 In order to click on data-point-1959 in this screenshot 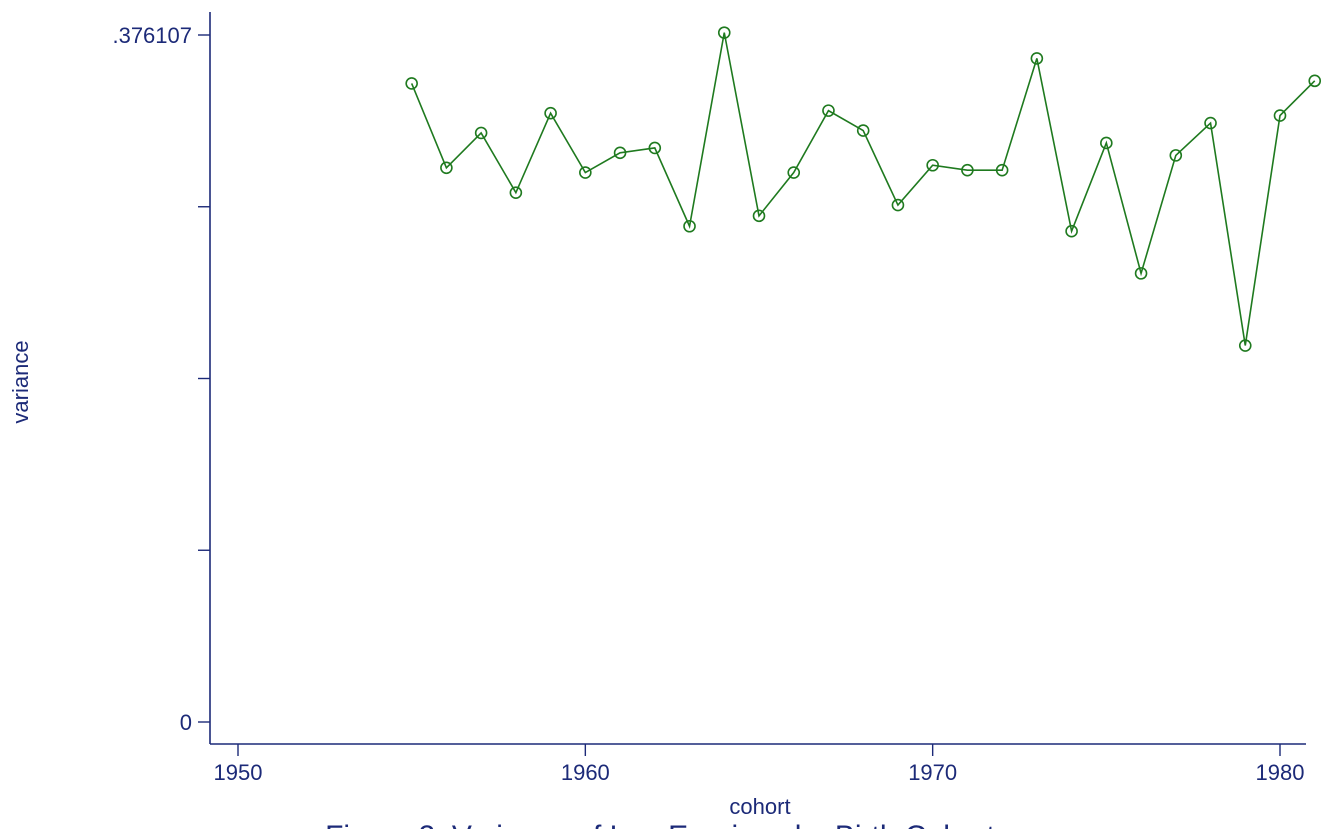, I will do `click(550, 113)`.